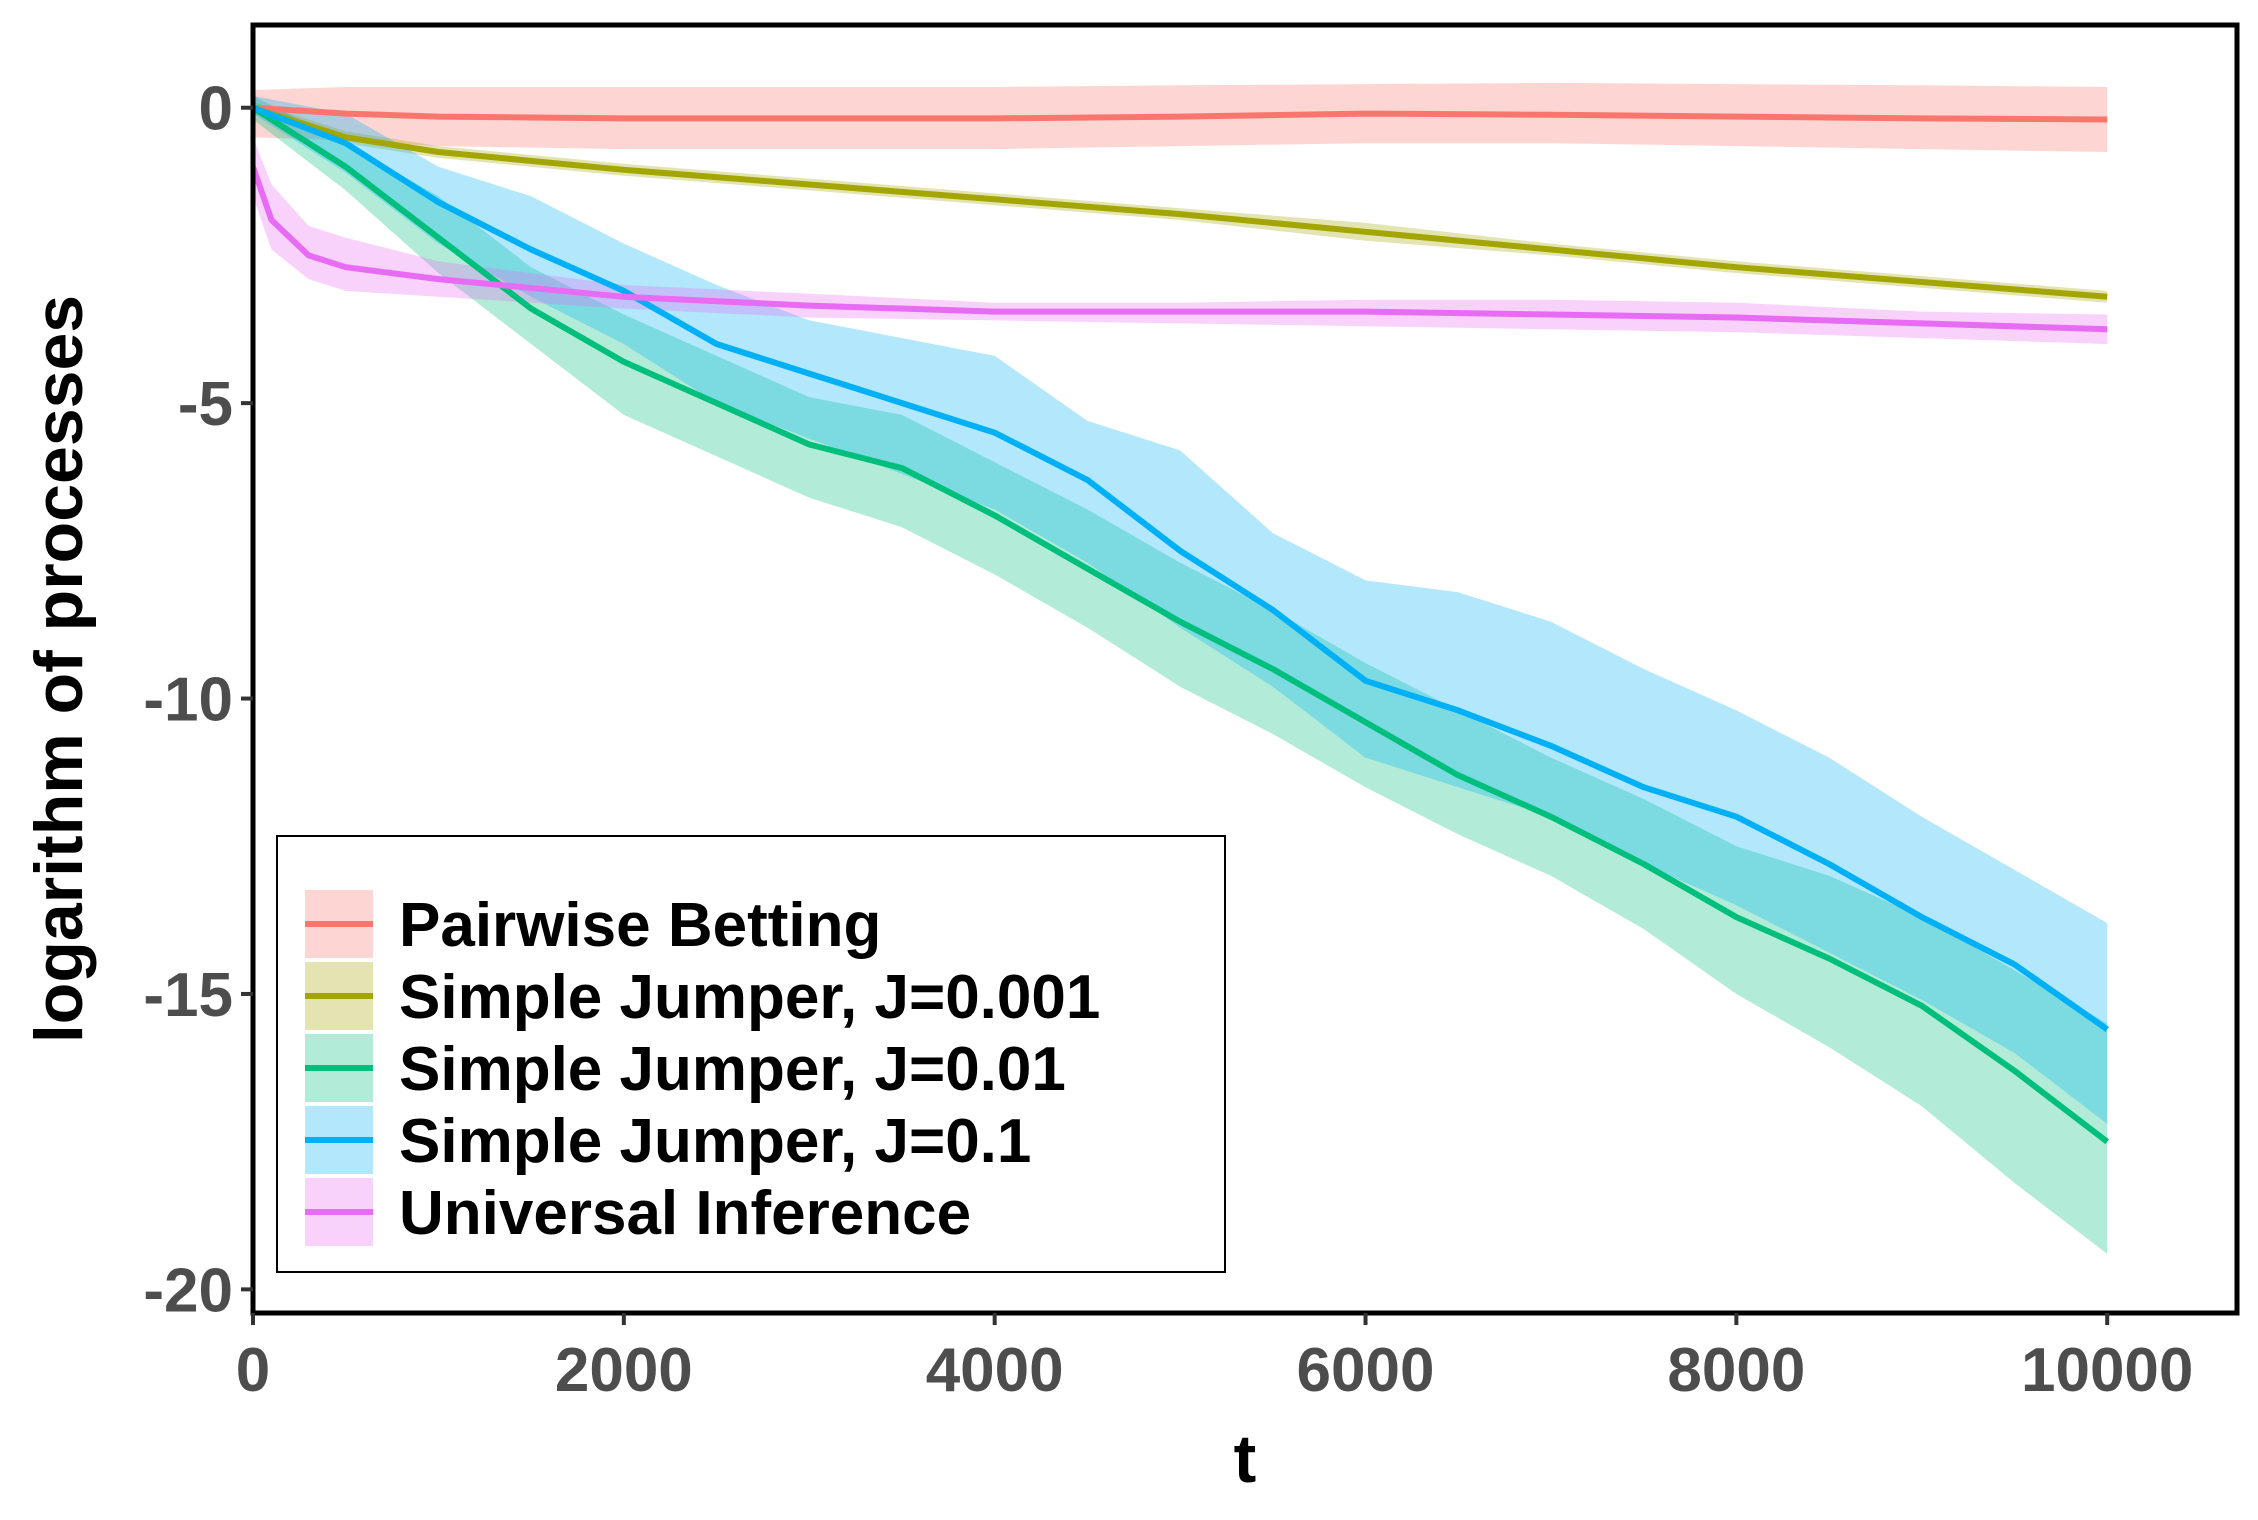 The height and width of the screenshot is (1520, 2258). I want to click on legend-box, so click(751, 1054).